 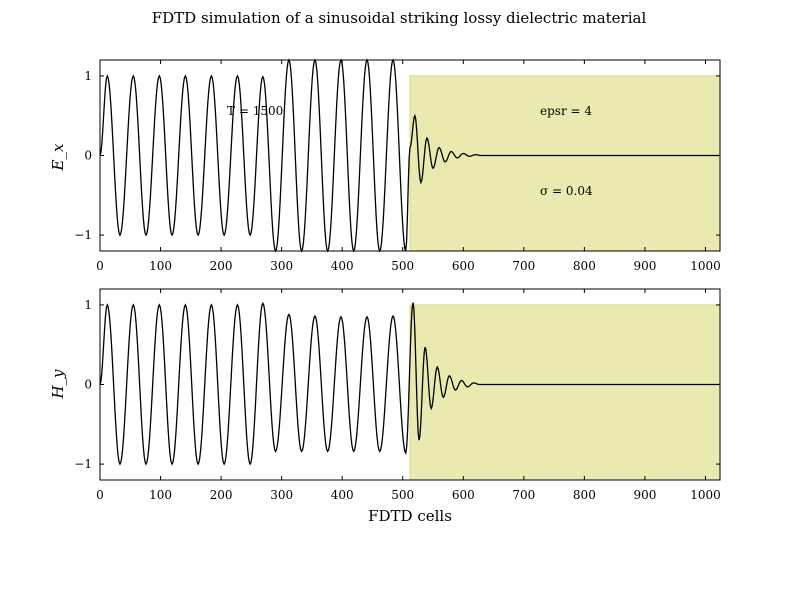 What do you see at coordinates (566, 111) in the screenshot?
I see `epsr-annotation: epsr = 4` at bounding box center [566, 111].